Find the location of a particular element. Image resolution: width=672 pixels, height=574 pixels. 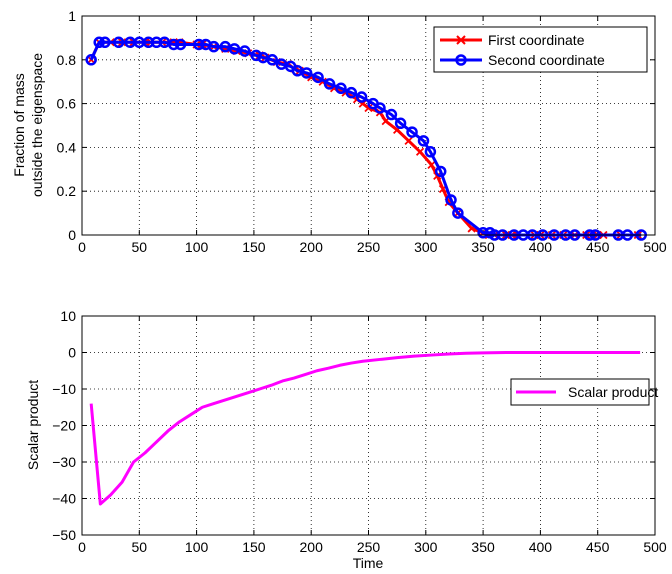

top-y-tick-label: 0.2 is located at coordinates (67, 191).